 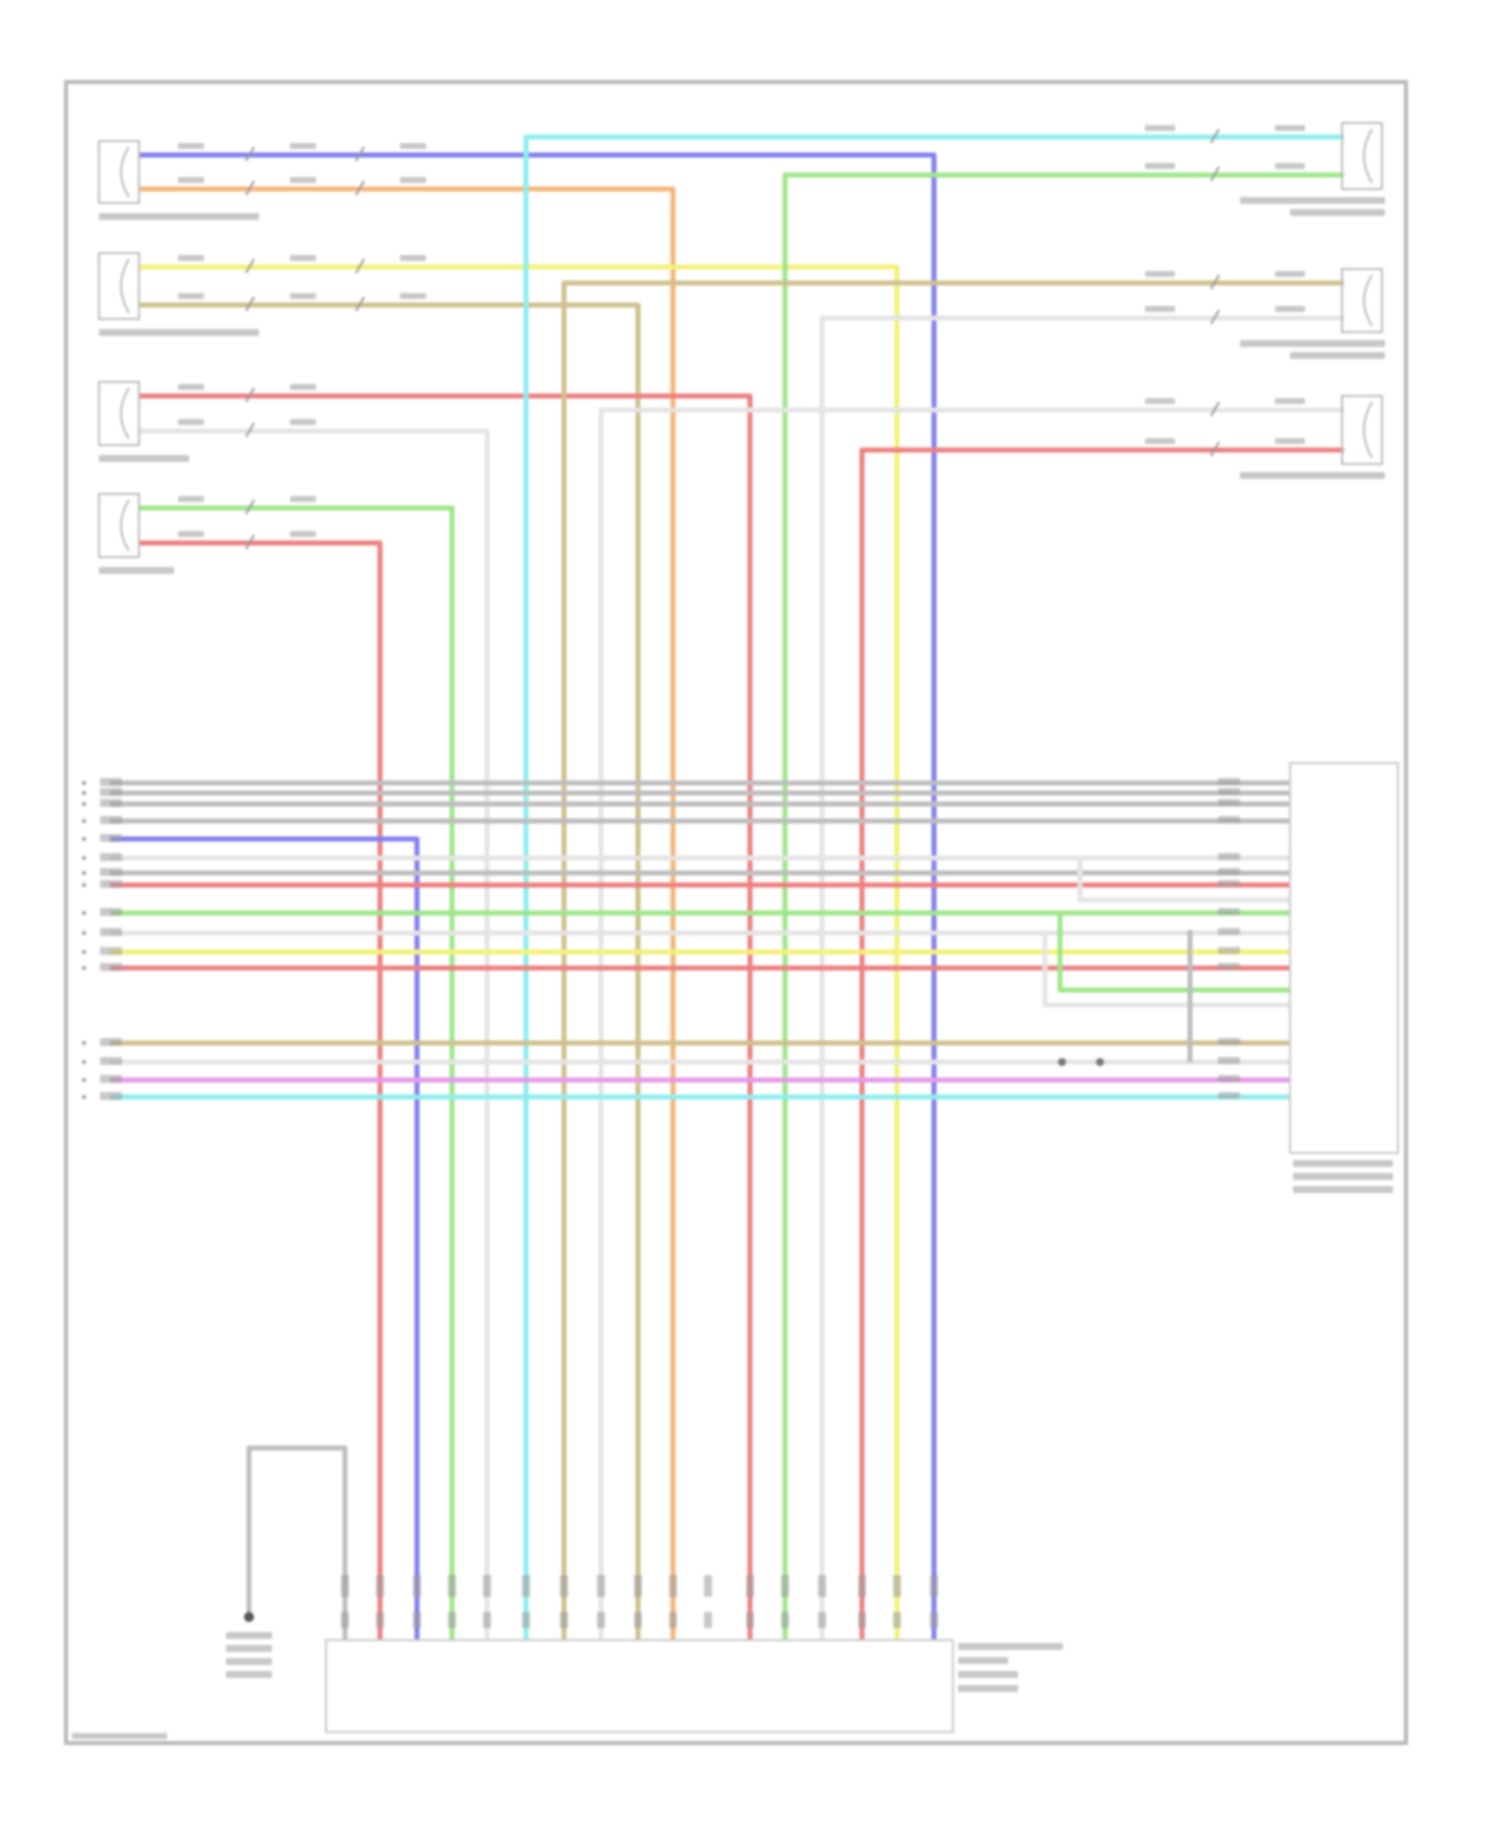 What do you see at coordinates (119, 1736) in the screenshot?
I see `diagram-footer-label` at bounding box center [119, 1736].